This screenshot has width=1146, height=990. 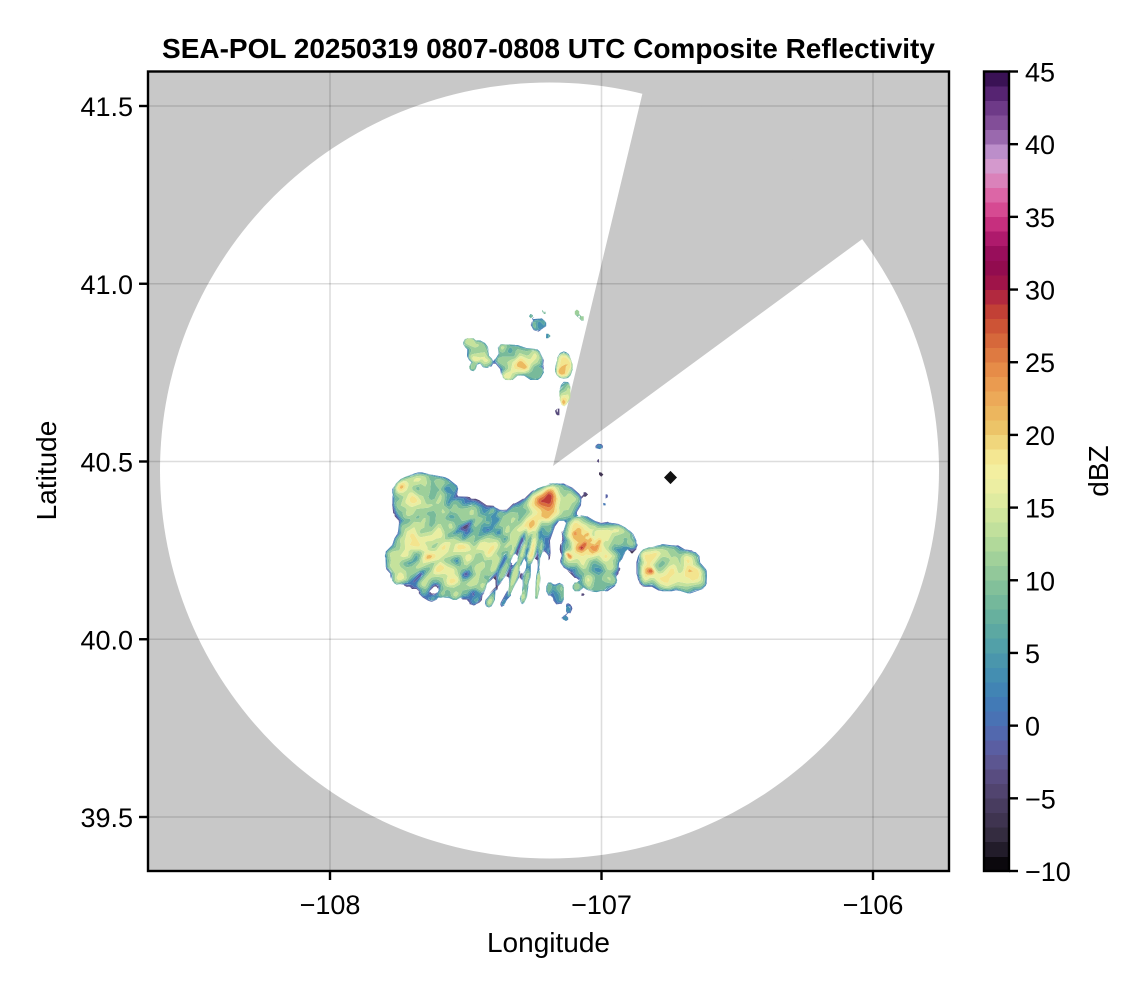 I want to click on svg-text: 41.5, so click(x=106, y=107).